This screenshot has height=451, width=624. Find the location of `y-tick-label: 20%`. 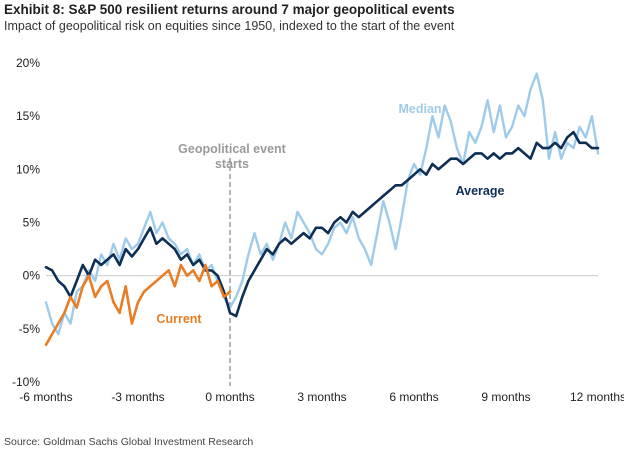

y-tick-label: 20% is located at coordinates (28, 63).